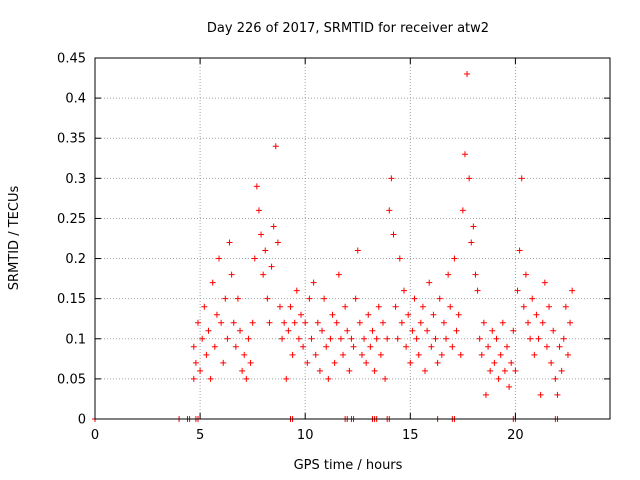 Image resolution: width=640 pixels, height=480 pixels. I want to click on y-tick-label: 0.4, so click(75, 99).